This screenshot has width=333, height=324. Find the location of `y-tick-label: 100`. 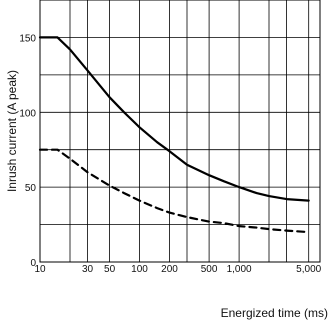

y-tick-label: 100 is located at coordinates (27, 113).